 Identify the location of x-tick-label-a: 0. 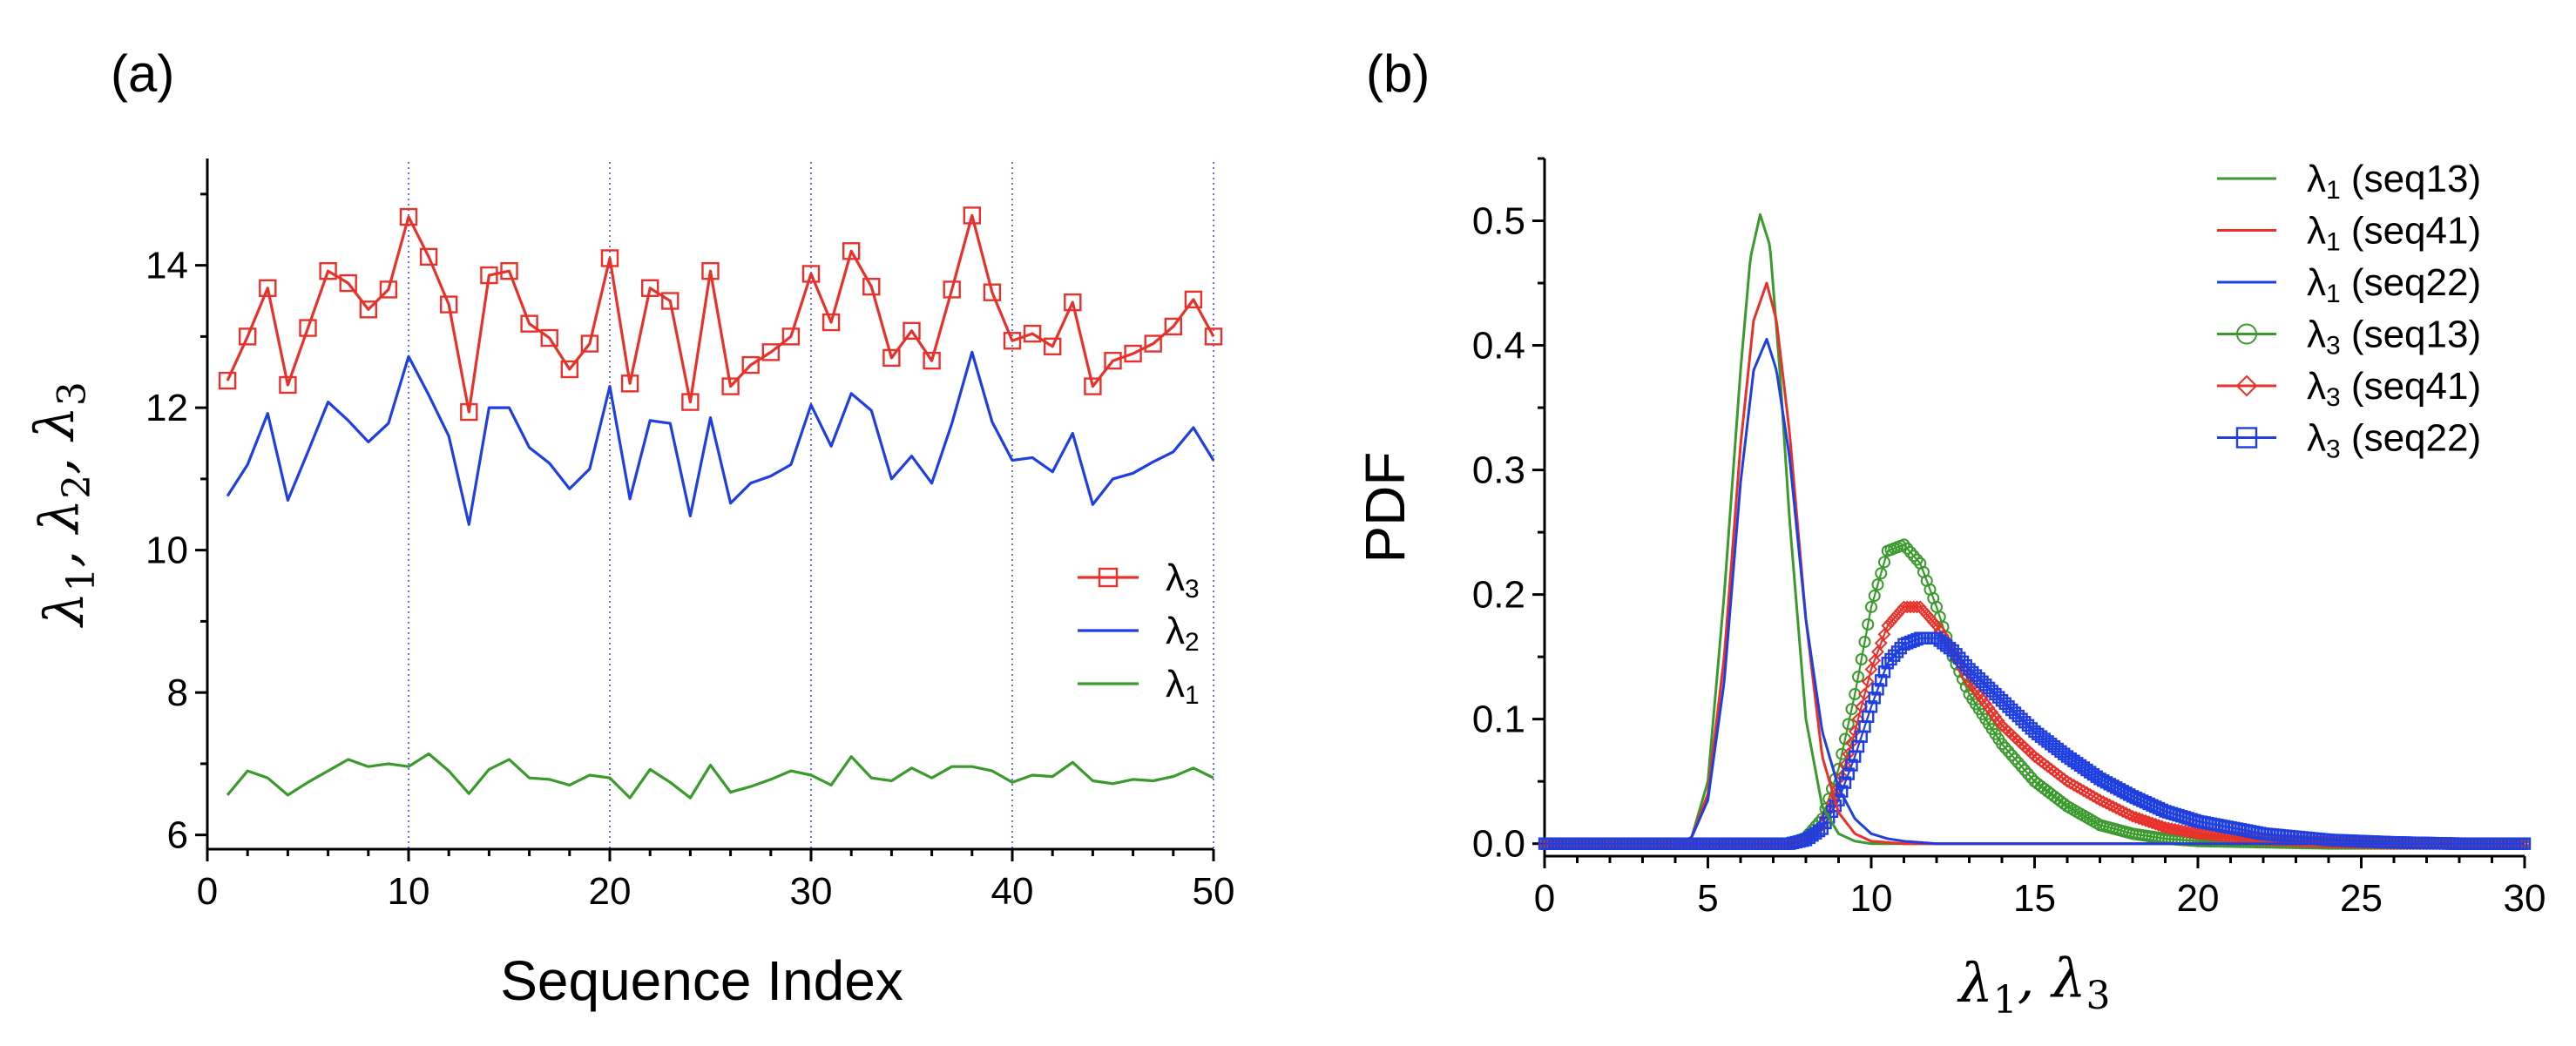
(207, 891).